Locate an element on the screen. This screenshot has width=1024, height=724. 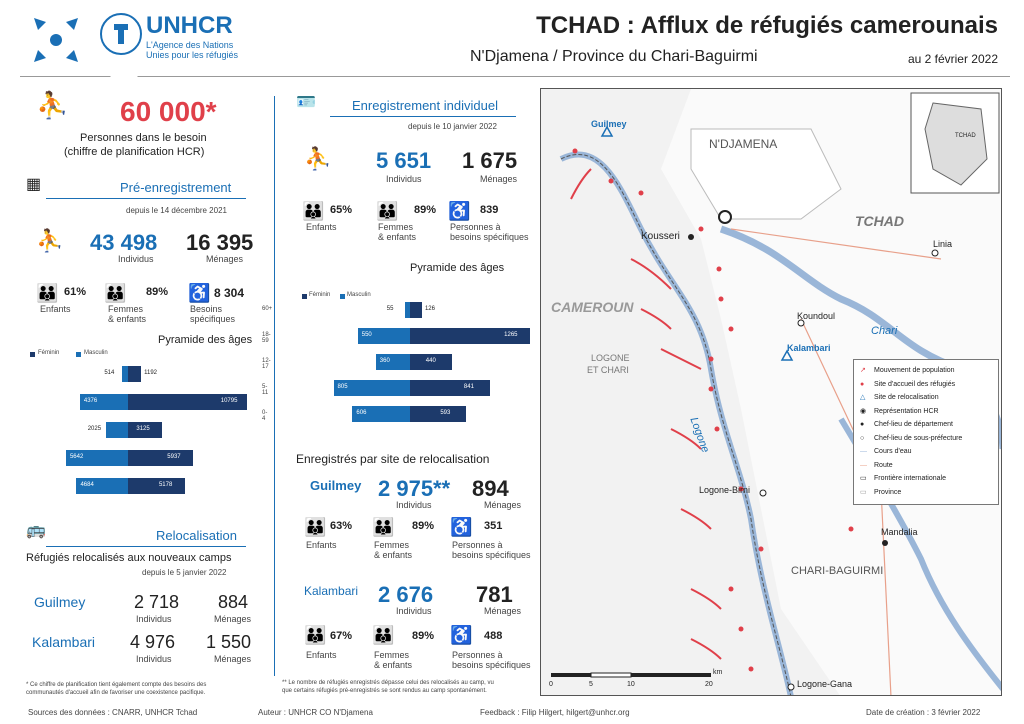
site-guilmey-name: Guilmey is located at coordinates (336, 485).